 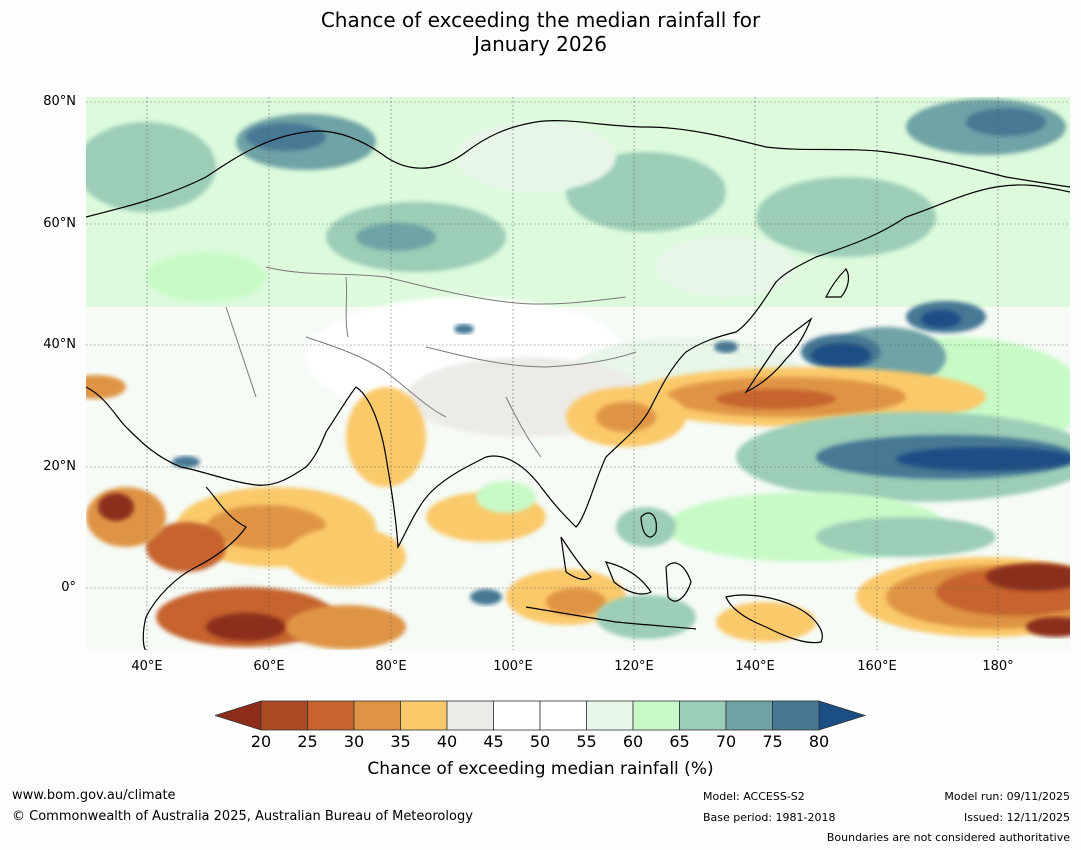 What do you see at coordinates (59, 101) in the screenshot?
I see `lat-label-80n: 80°N` at bounding box center [59, 101].